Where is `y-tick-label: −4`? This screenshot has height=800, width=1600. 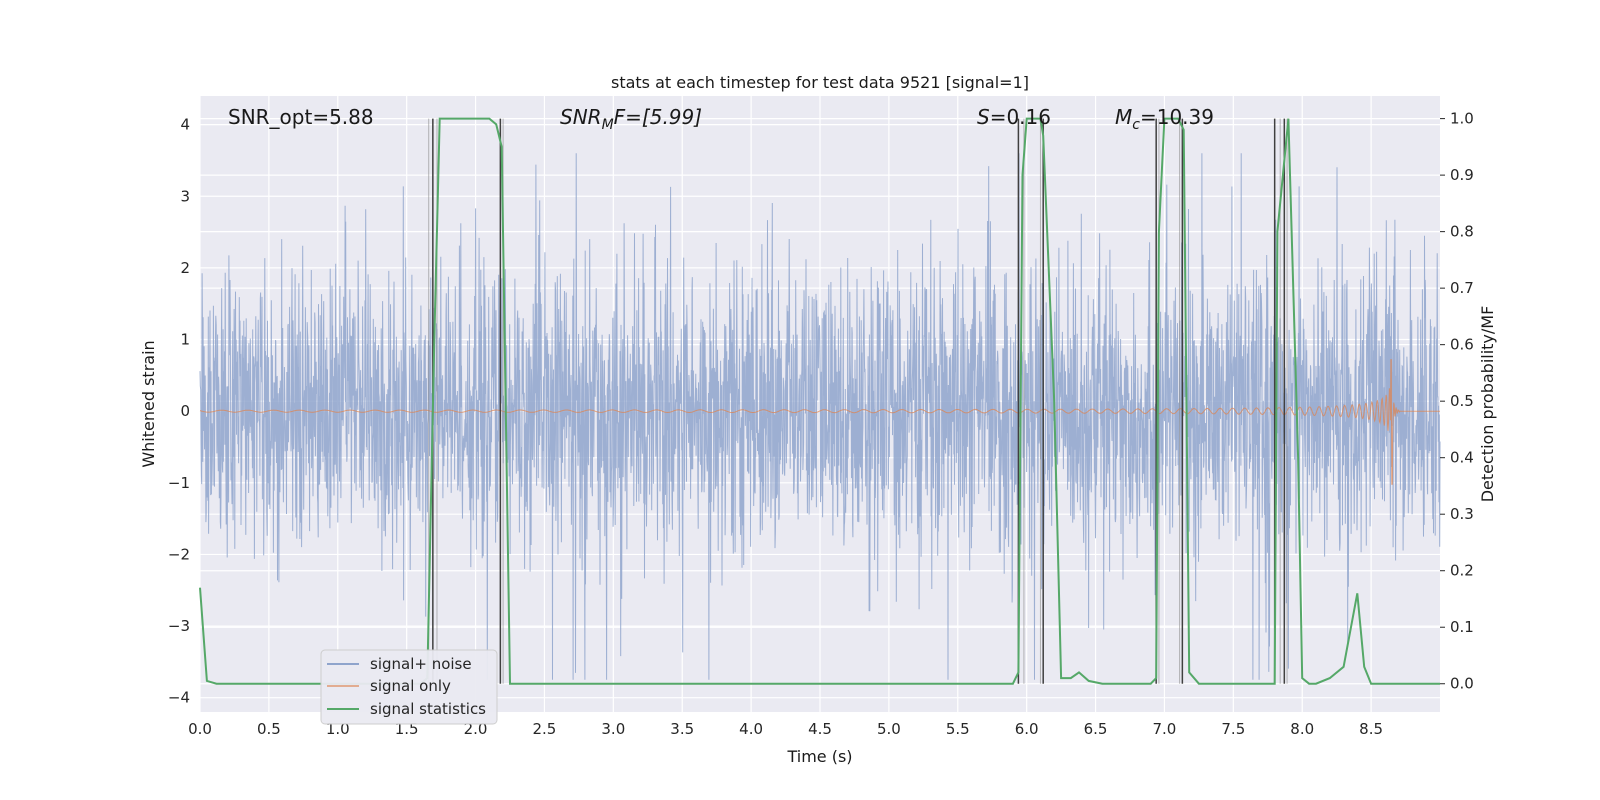 y-tick-label: −4 is located at coordinates (179, 698).